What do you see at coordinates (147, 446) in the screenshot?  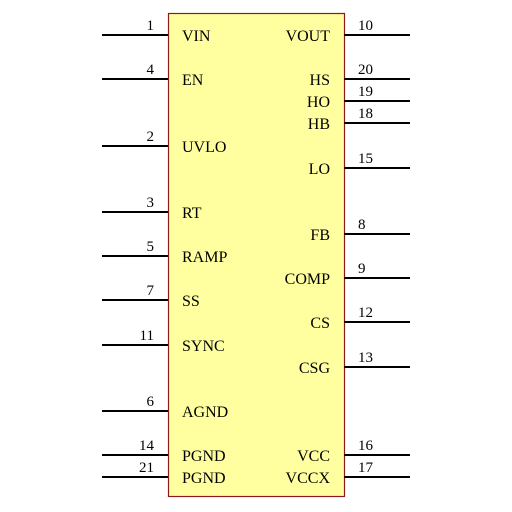 I see `pin-number-label: 14` at bounding box center [147, 446].